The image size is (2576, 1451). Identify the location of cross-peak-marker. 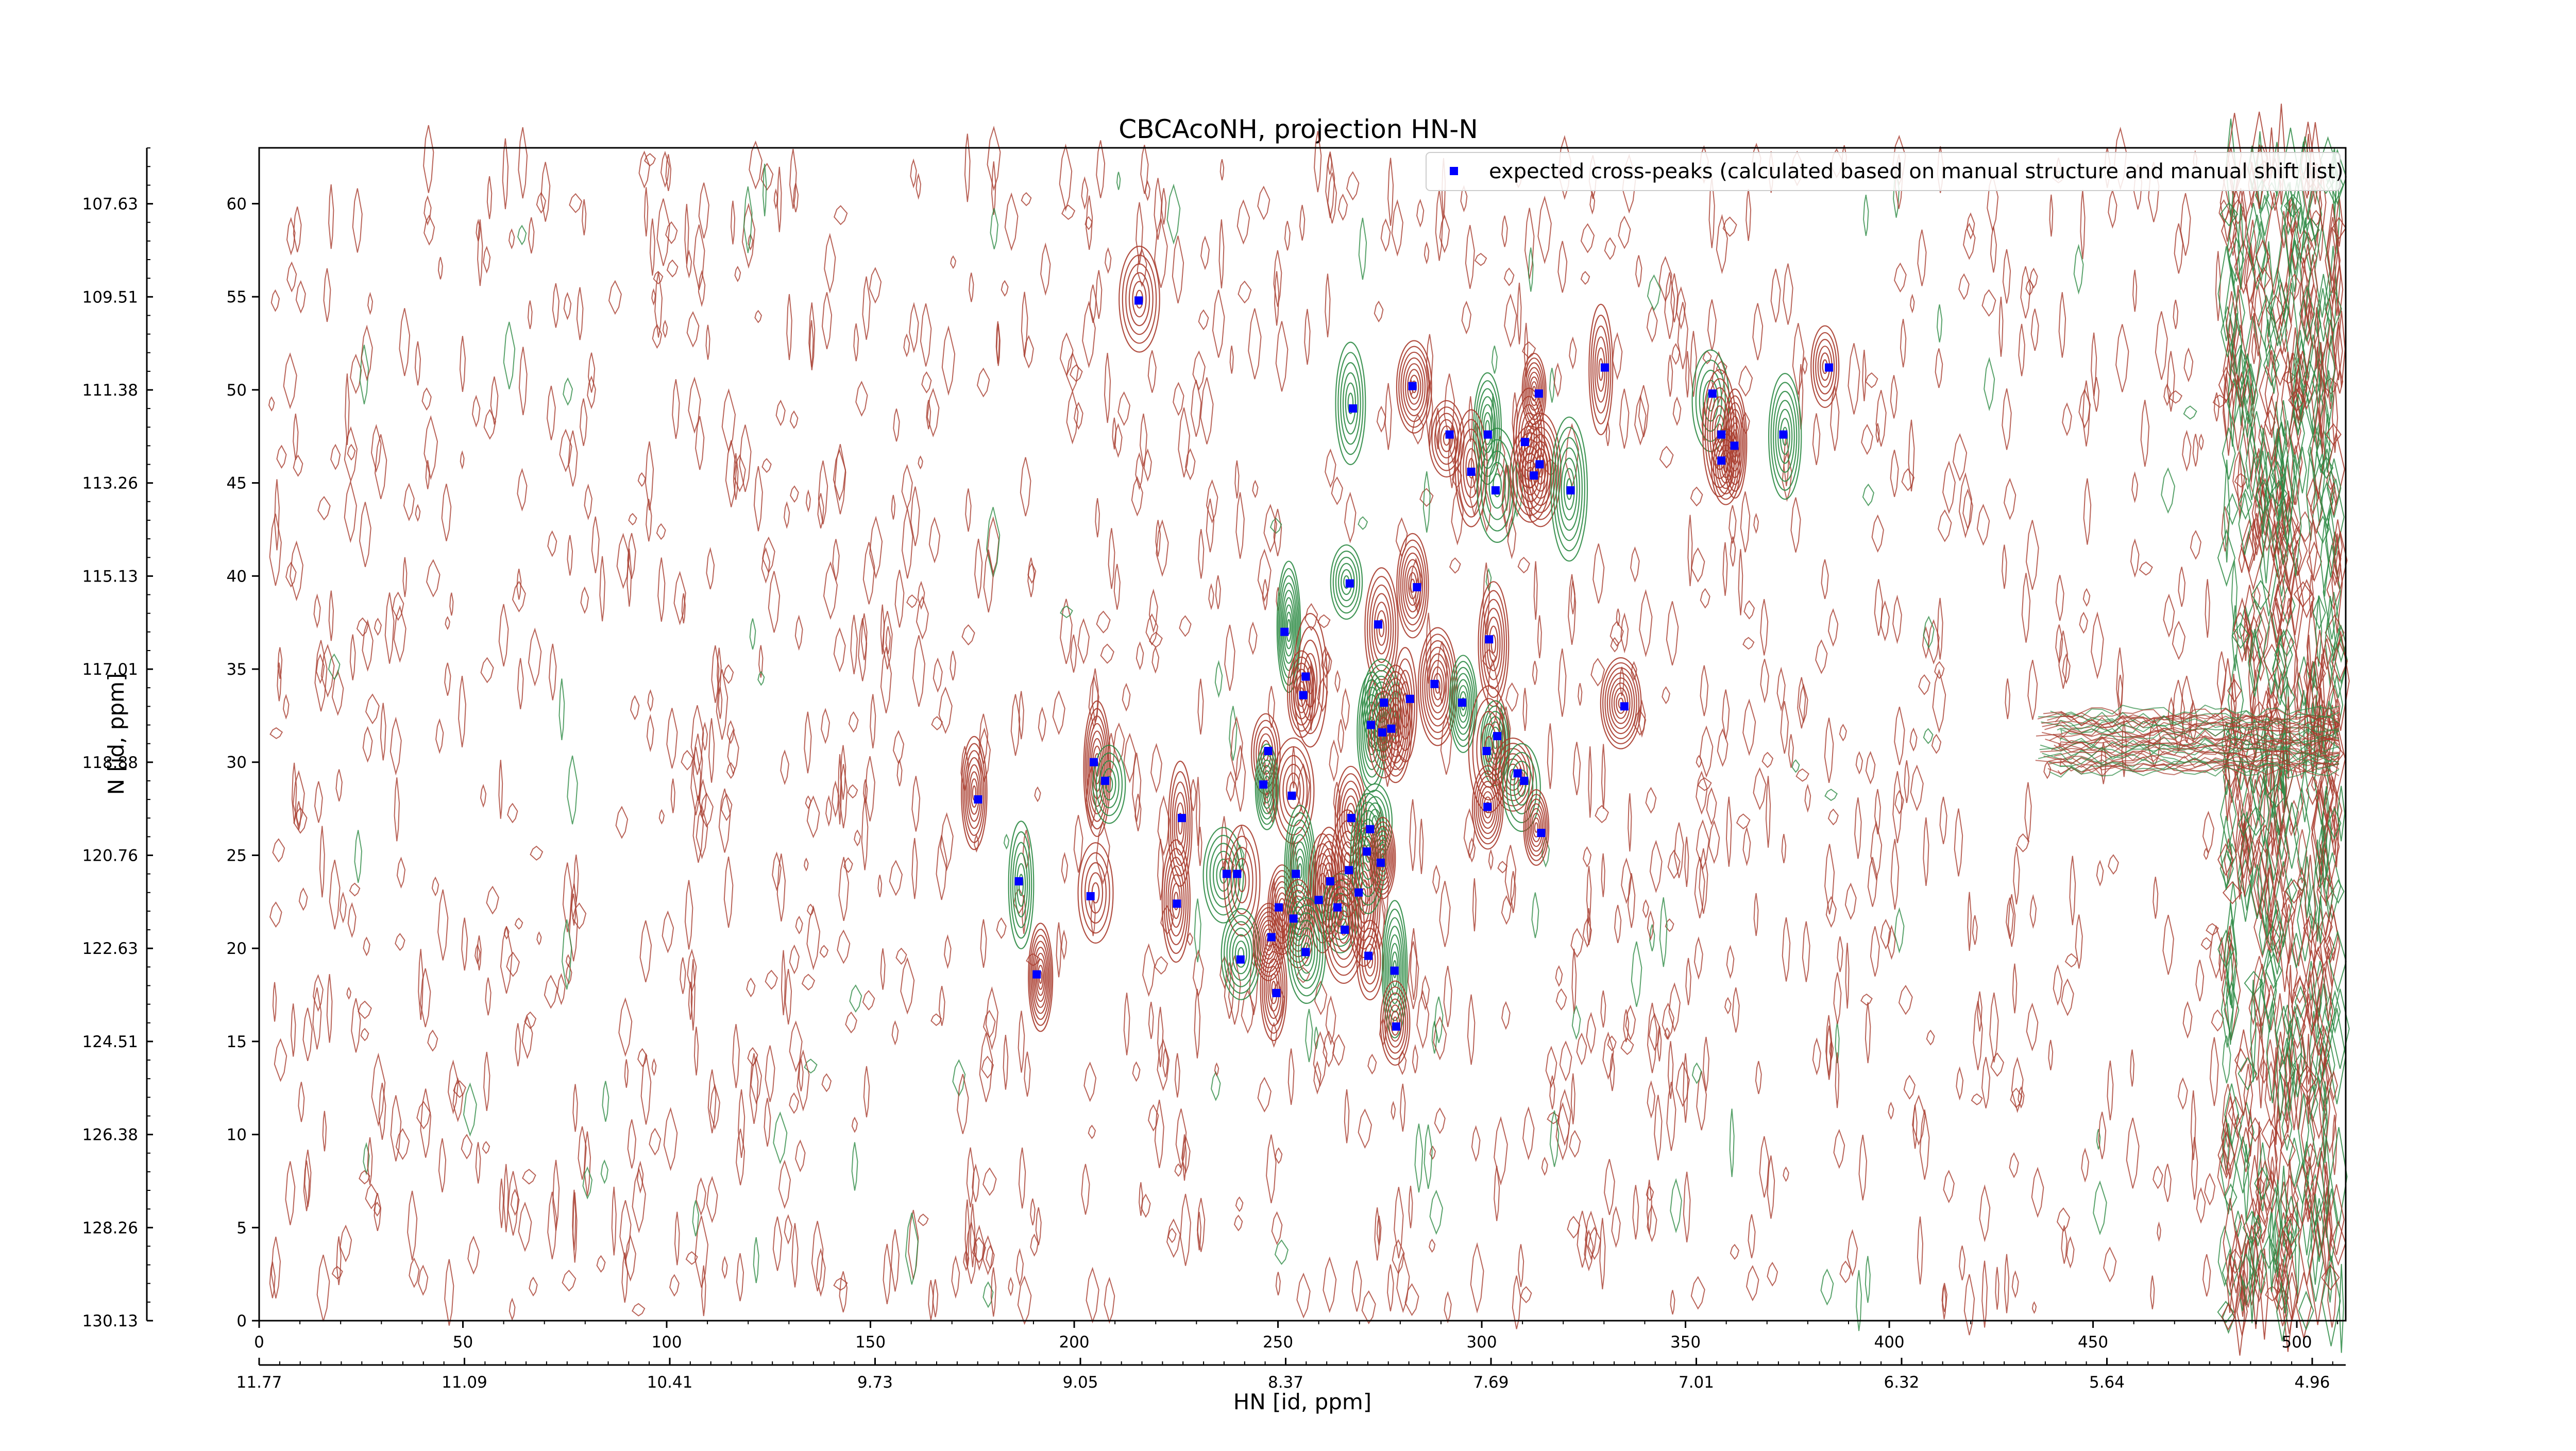
(1434, 683).